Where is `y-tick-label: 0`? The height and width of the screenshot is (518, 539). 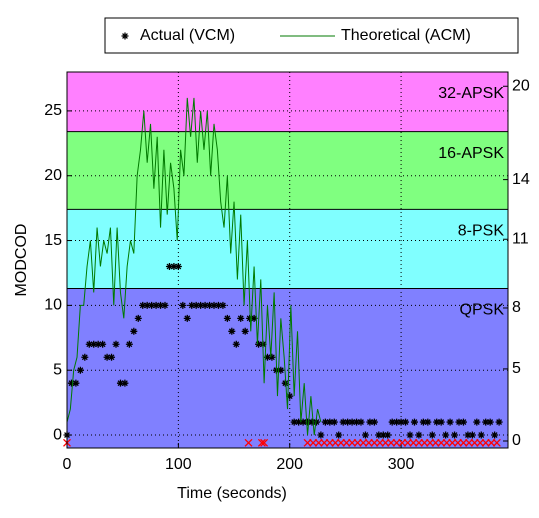
y-tick-label: 0 is located at coordinates (57, 434).